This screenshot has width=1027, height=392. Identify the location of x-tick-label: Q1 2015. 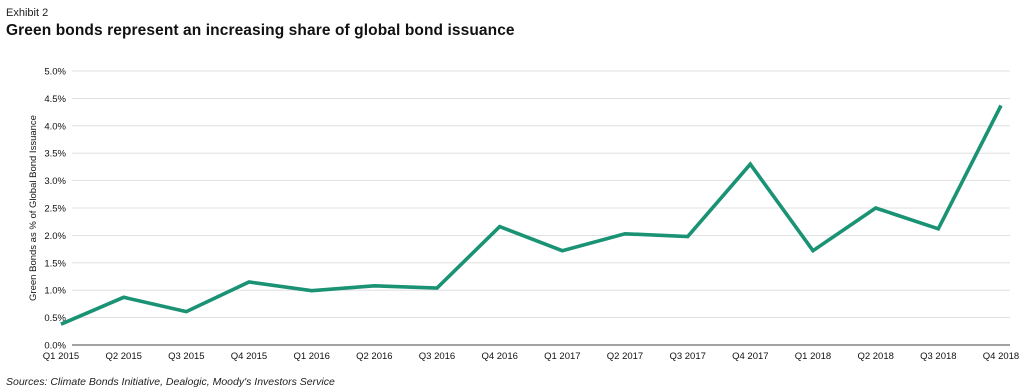
(61, 356).